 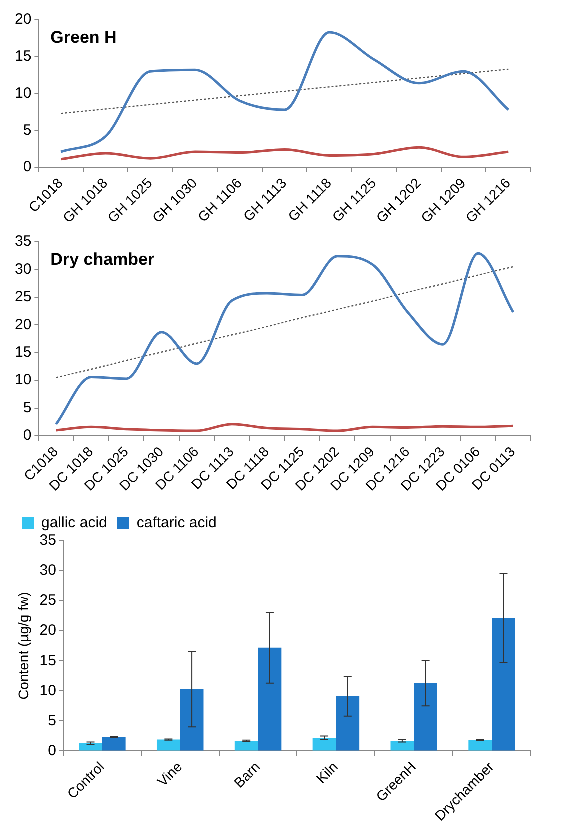 I want to click on text: Dry chamber, so click(x=103, y=260).